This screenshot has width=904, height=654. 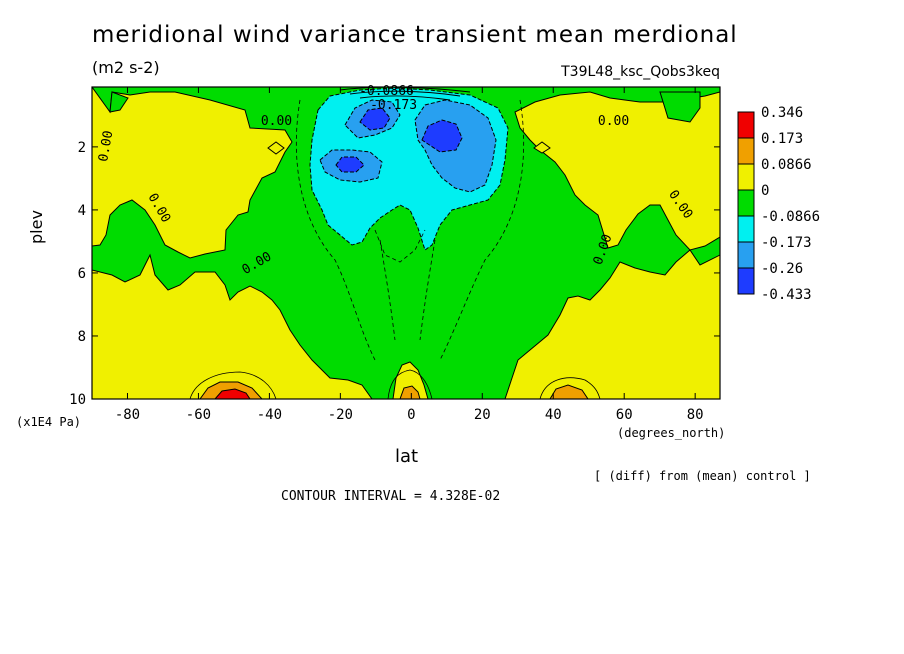 I want to click on region-red-bottom-left, so click(x=232, y=393).